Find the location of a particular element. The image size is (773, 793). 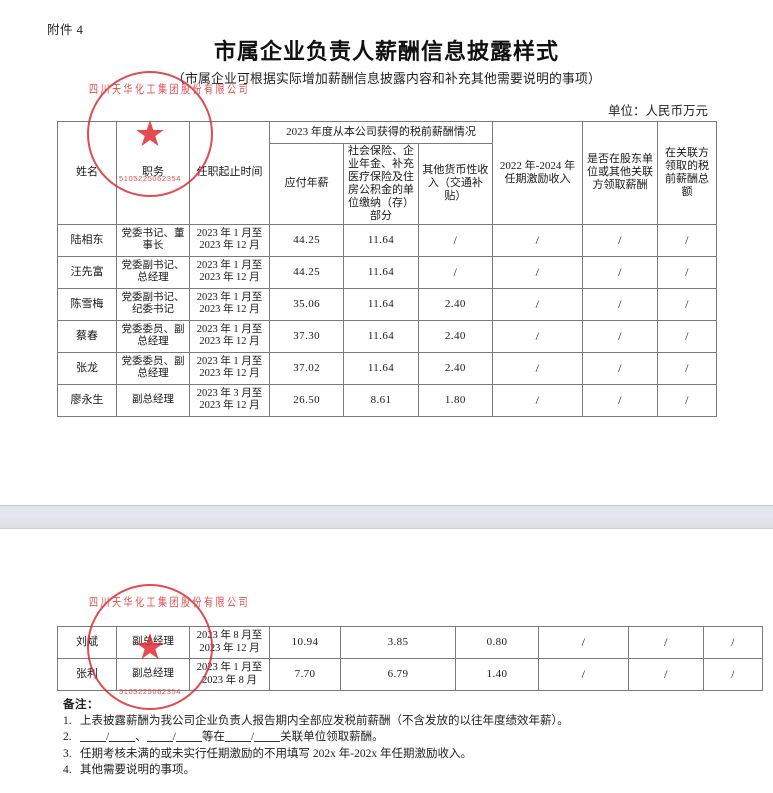

cell-payable-salary: 10.94 is located at coordinates (305, 642).